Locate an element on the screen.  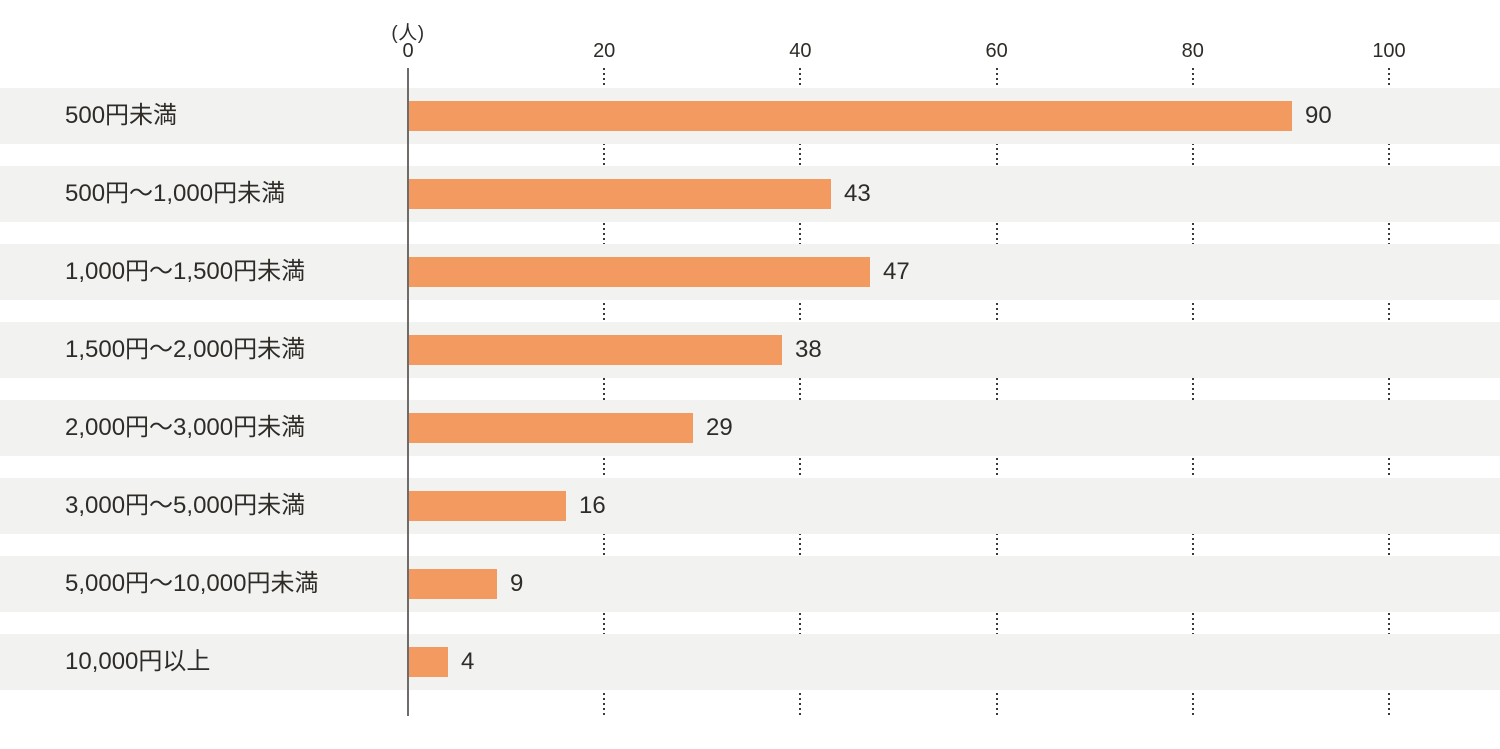
axis-unit-label: (人) is located at coordinates (408, 33).